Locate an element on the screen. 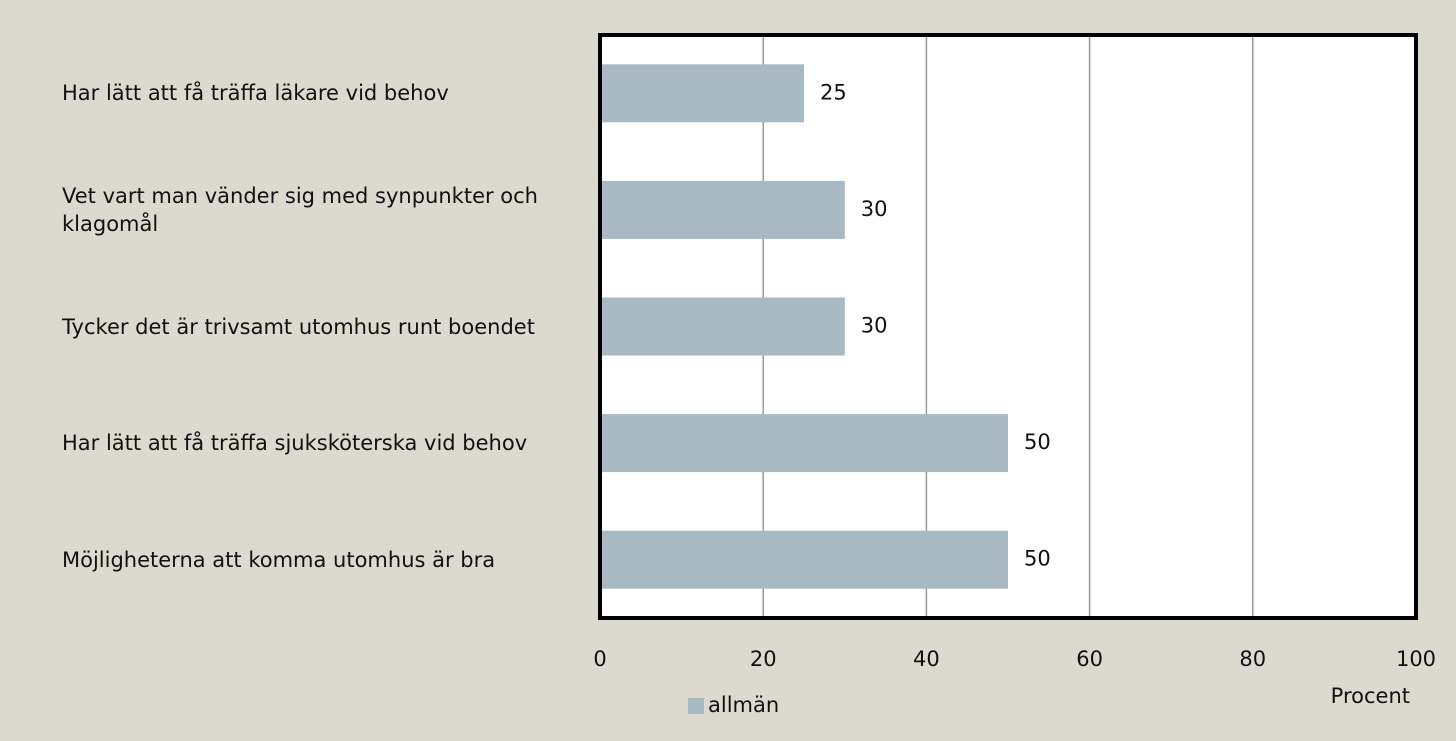  legend-swatch is located at coordinates (696, 706).